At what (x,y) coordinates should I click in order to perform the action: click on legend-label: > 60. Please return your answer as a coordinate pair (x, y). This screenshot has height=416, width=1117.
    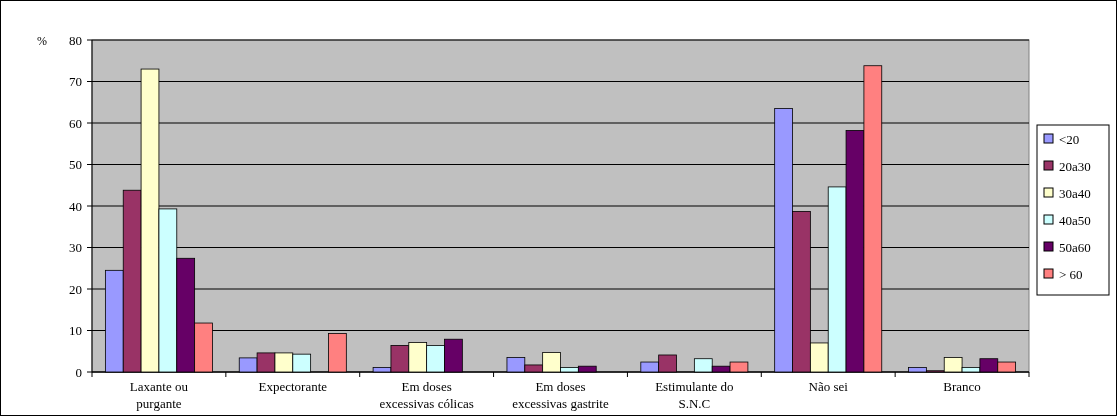
    Looking at the image, I should click on (1071, 274).